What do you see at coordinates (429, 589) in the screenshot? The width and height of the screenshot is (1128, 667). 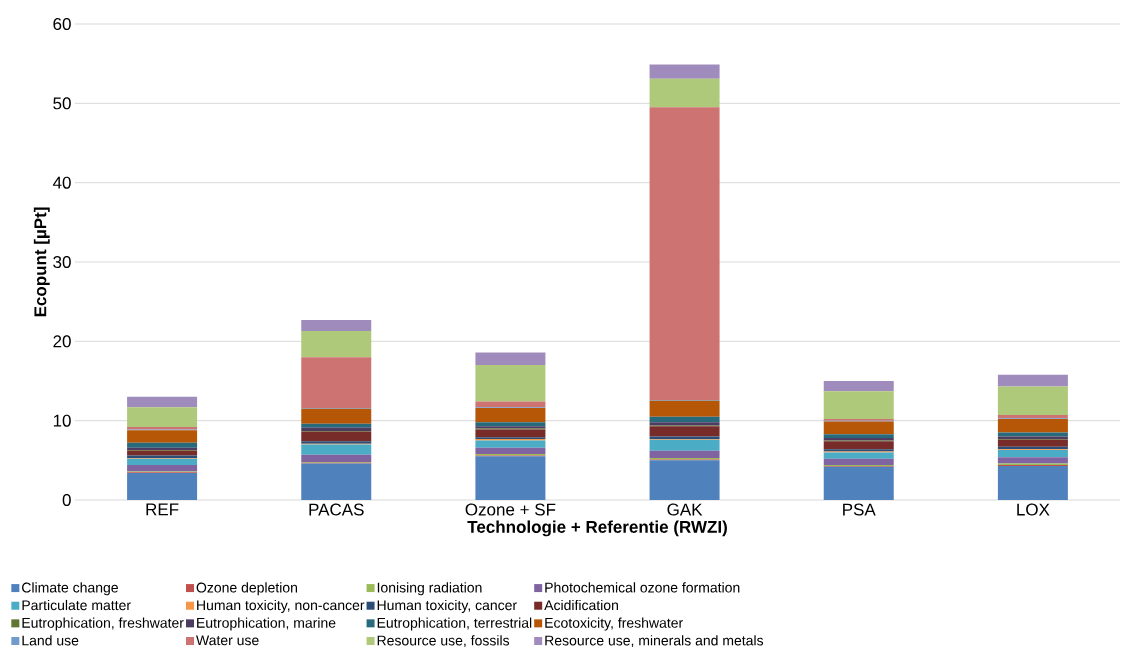 I see `legend-label: Ionising radiation` at bounding box center [429, 589].